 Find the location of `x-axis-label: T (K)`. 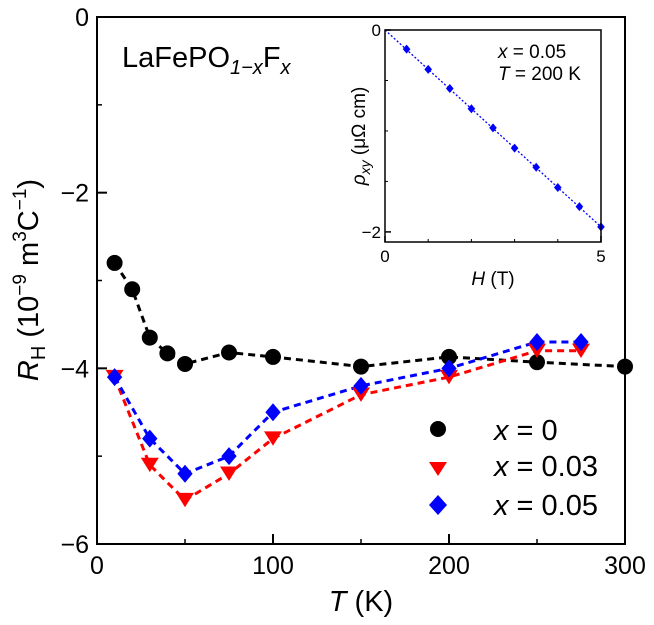

x-axis-label: T (K) is located at coordinates (361, 602).